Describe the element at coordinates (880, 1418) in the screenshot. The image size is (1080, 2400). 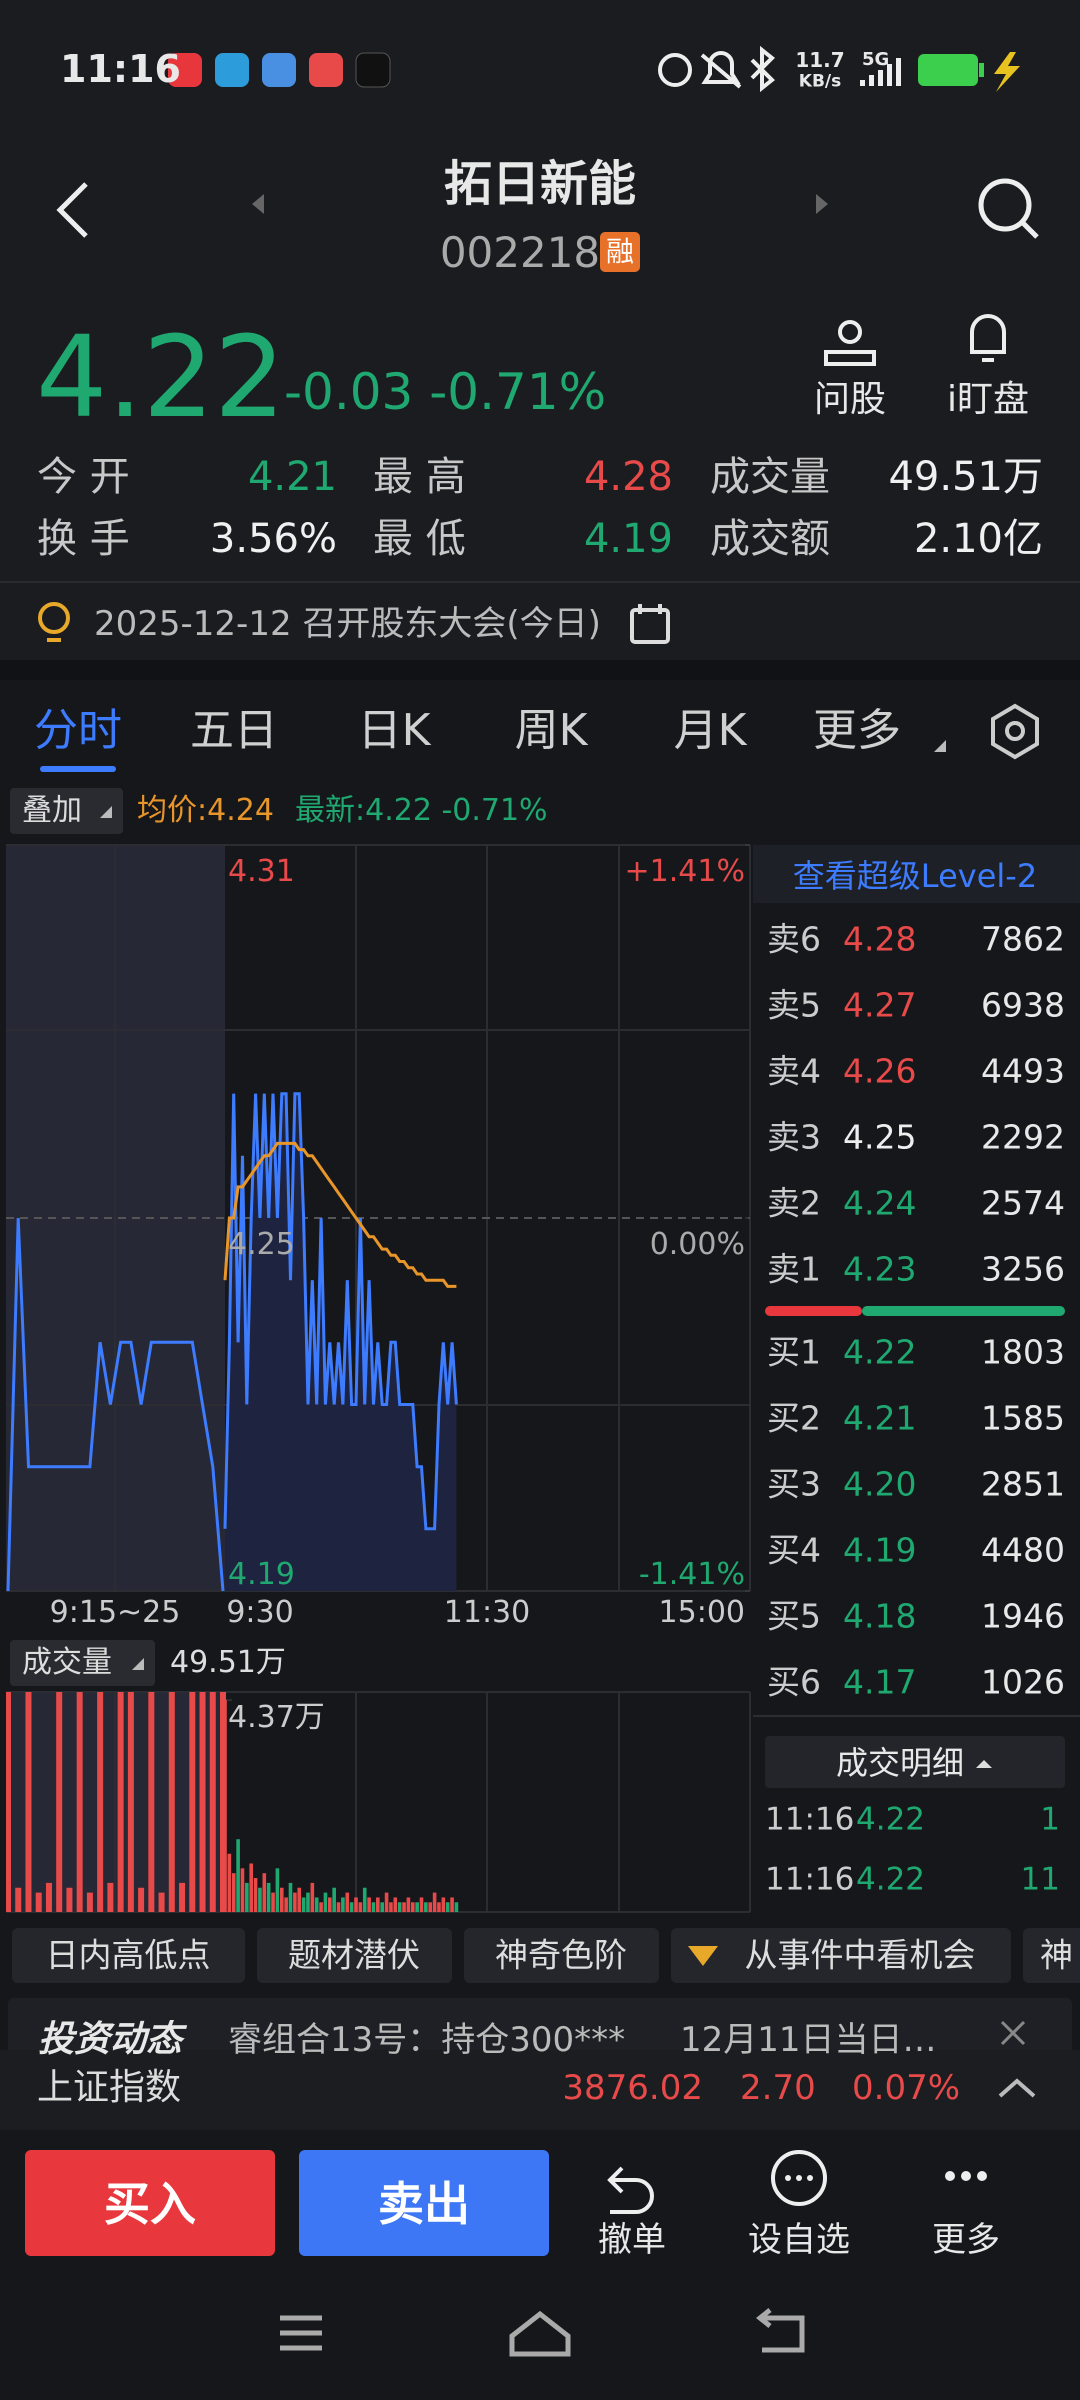
I see `book-price: 4.21` at that location.